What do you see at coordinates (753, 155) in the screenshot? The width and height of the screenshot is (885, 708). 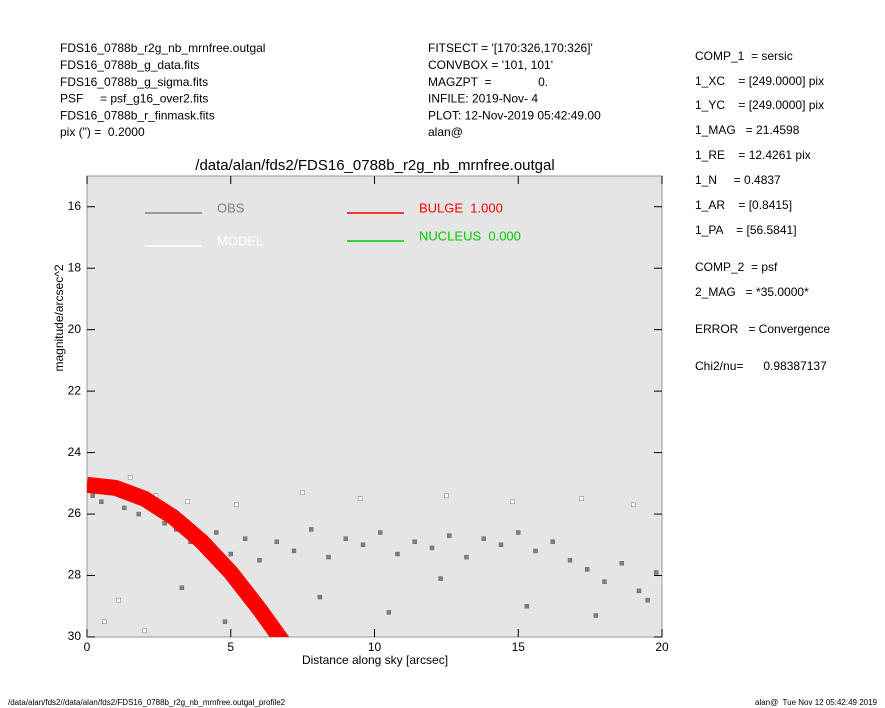 I see `parameter-line: 1_RE = 12.4261 pix` at bounding box center [753, 155].